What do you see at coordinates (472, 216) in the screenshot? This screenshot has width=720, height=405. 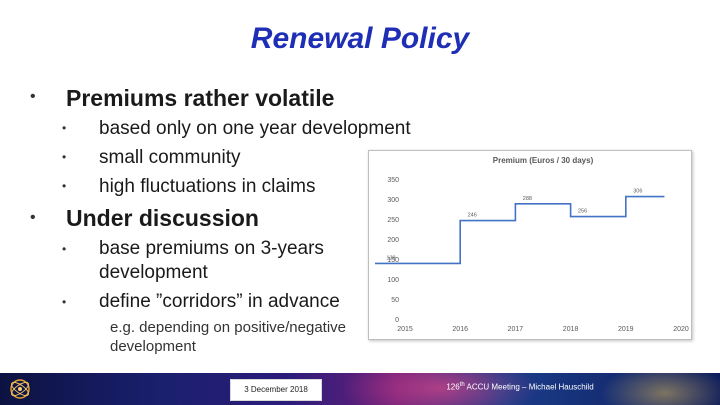 I see `data-label: 246` at bounding box center [472, 216].